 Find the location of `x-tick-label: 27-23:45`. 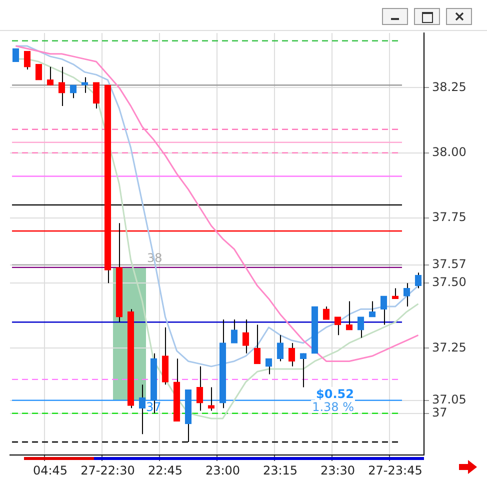

x-tick-label: 27-23:45 is located at coordinates (395, 470).